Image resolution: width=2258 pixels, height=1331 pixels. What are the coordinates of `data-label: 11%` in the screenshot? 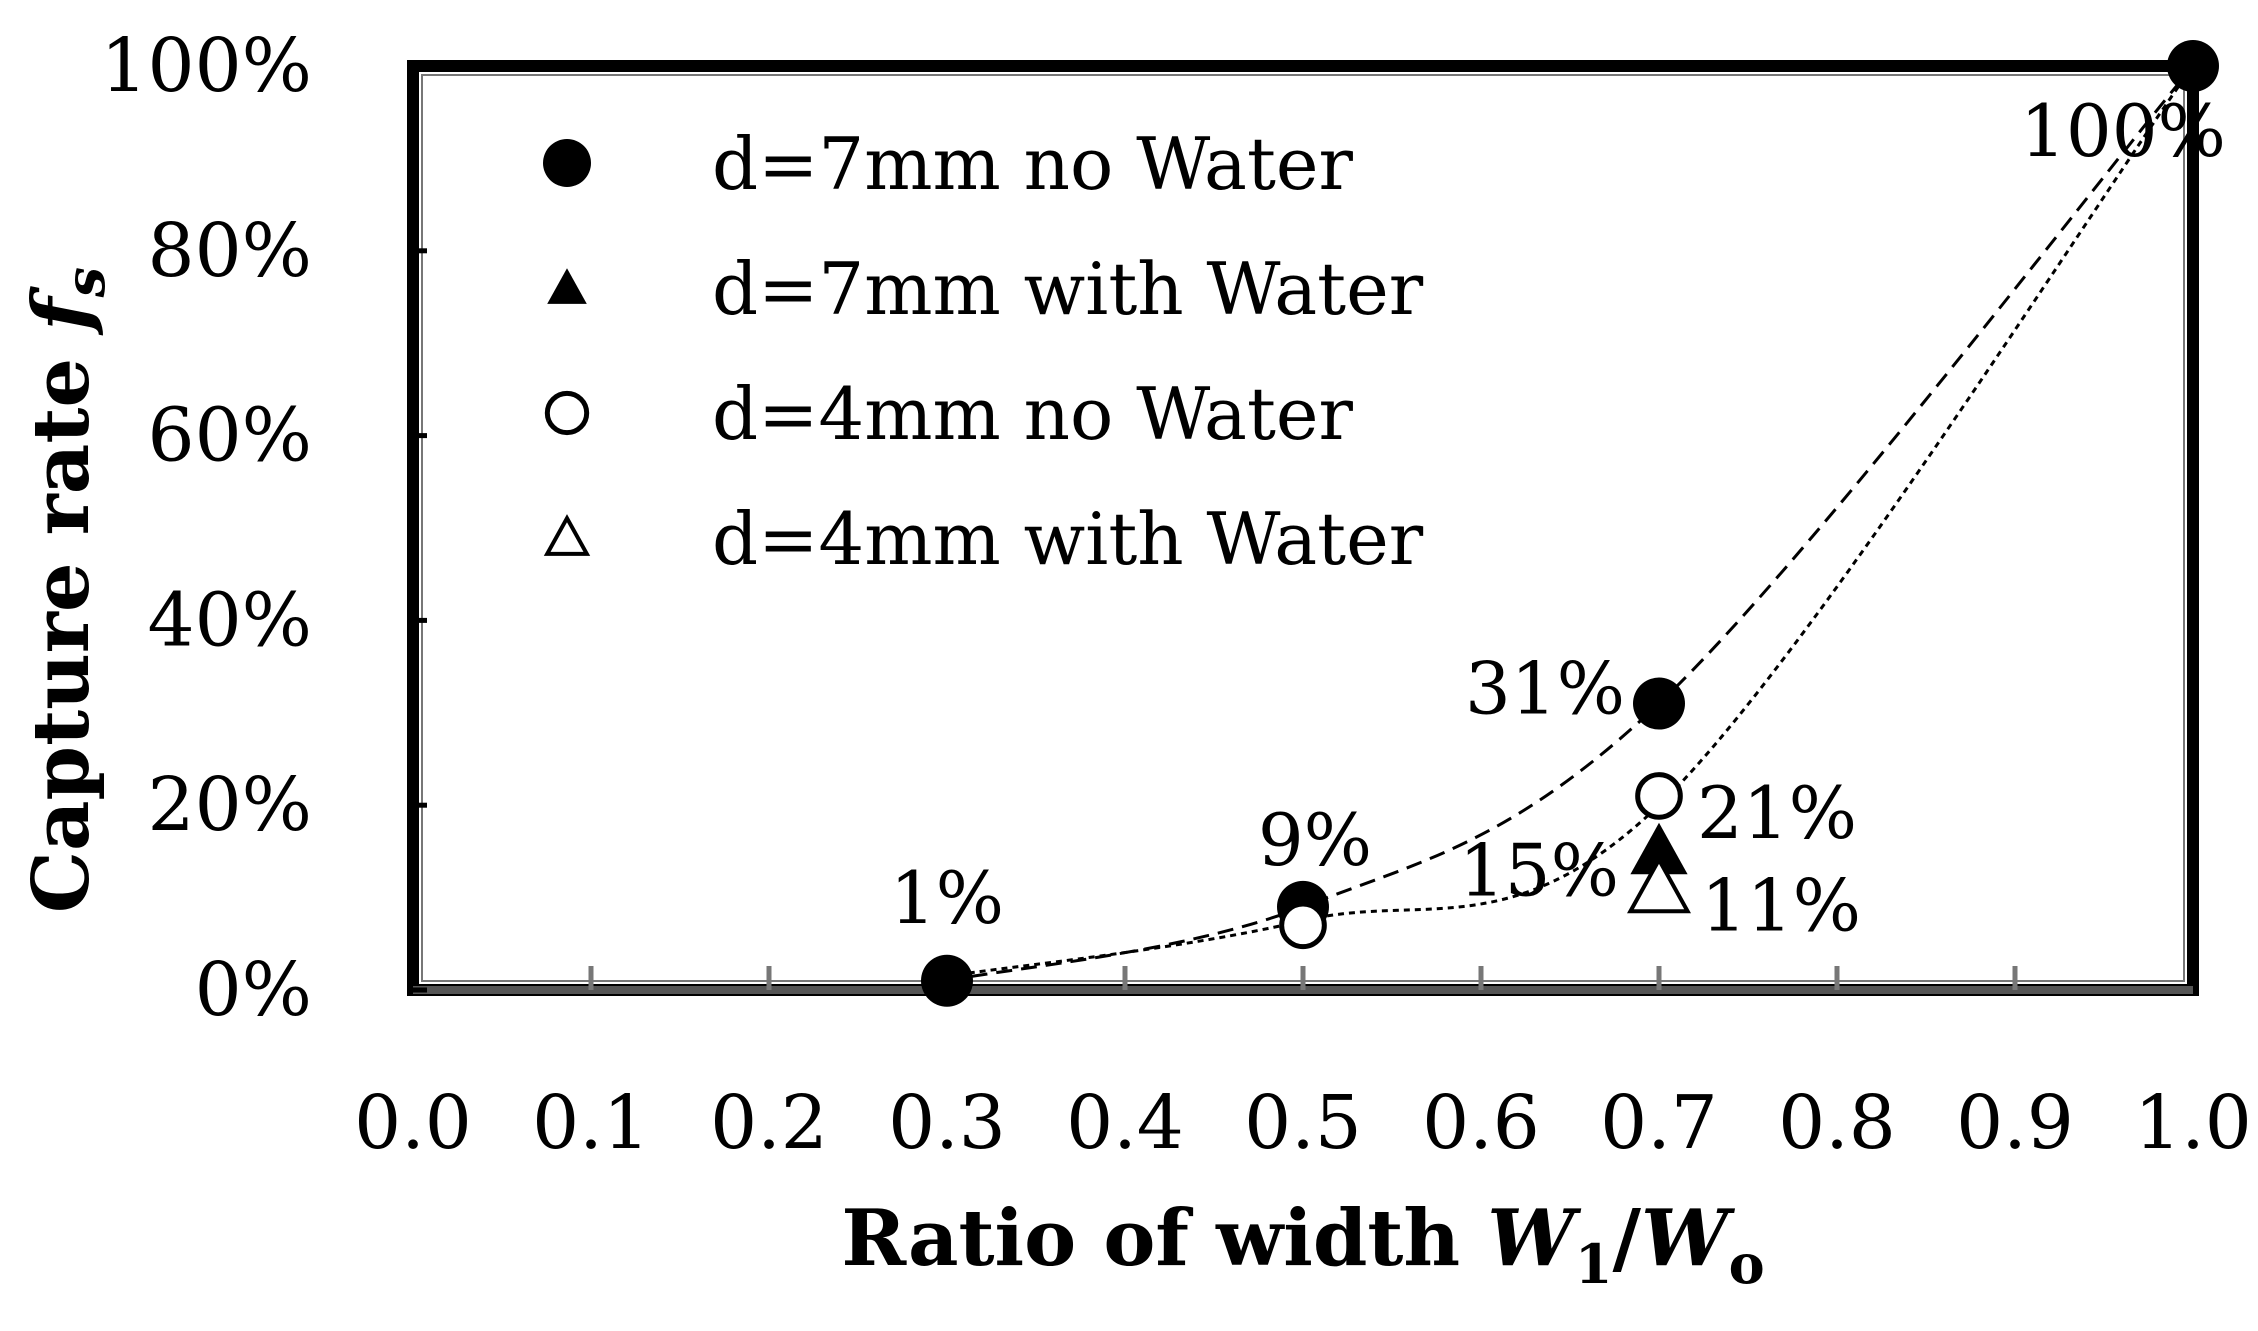 It's located at (1781, 905).